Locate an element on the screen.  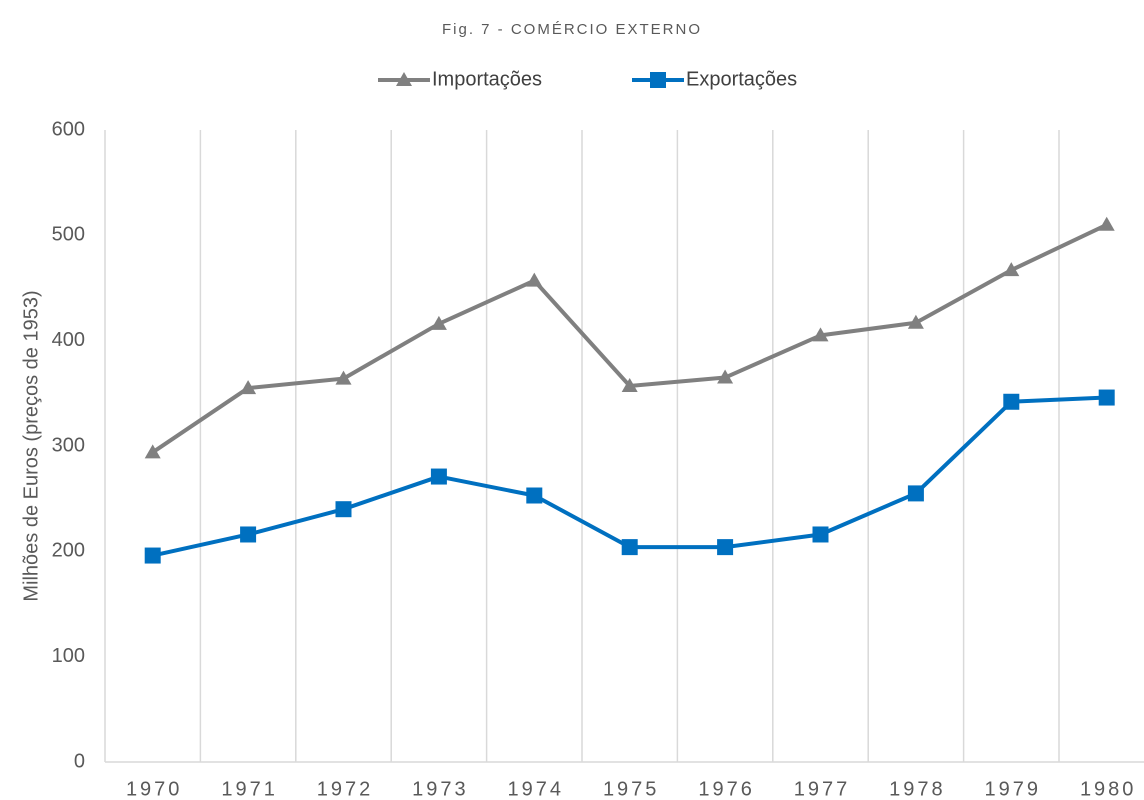
x-tick-label: 1979 is located at coordinates (1013, 789).